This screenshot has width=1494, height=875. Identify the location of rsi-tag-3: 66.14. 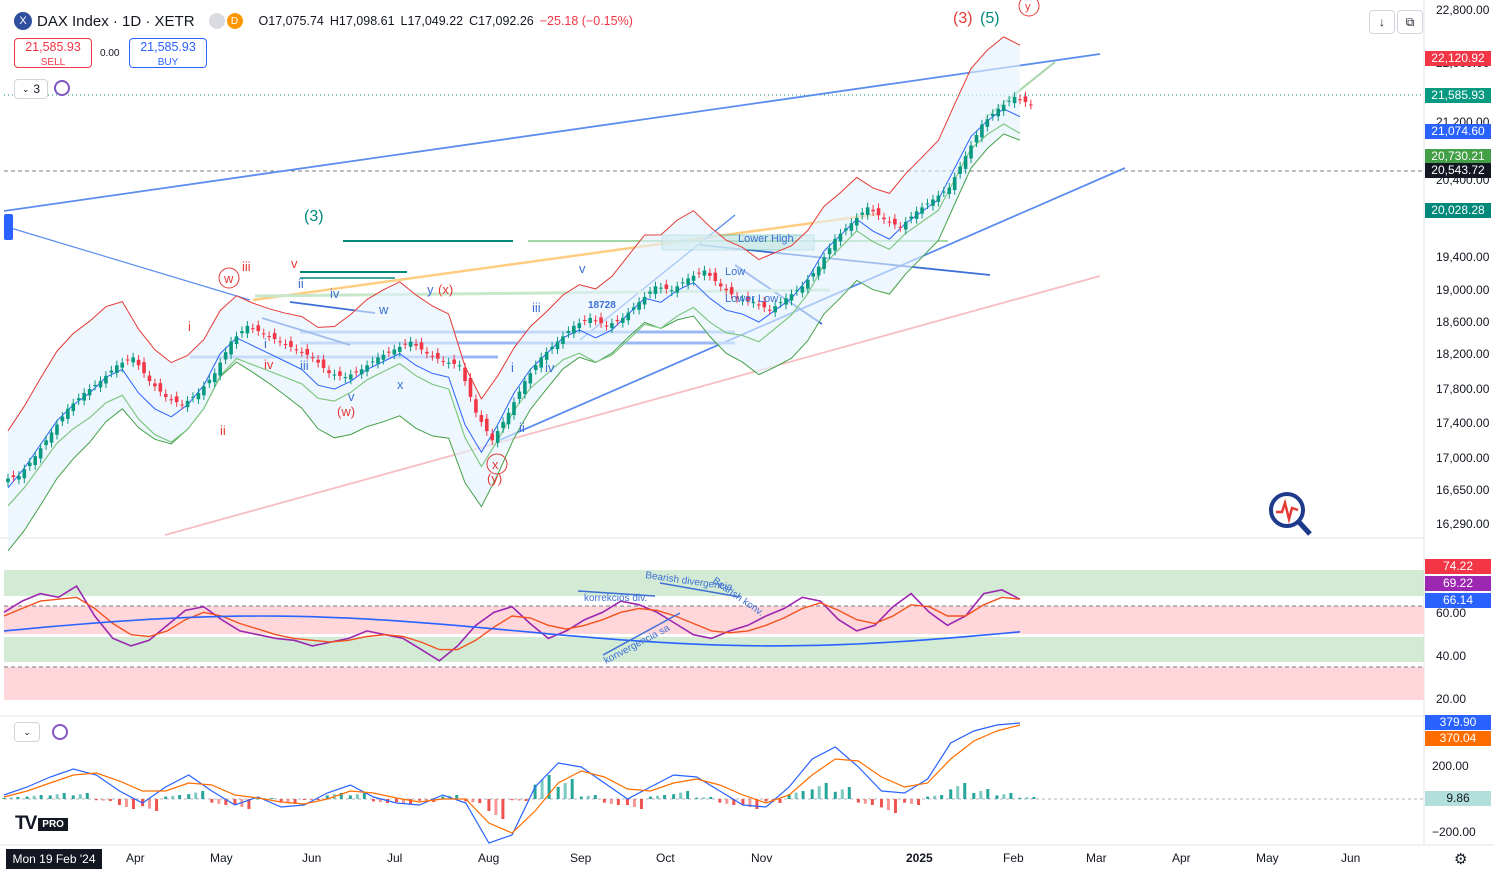
(1458, 600).